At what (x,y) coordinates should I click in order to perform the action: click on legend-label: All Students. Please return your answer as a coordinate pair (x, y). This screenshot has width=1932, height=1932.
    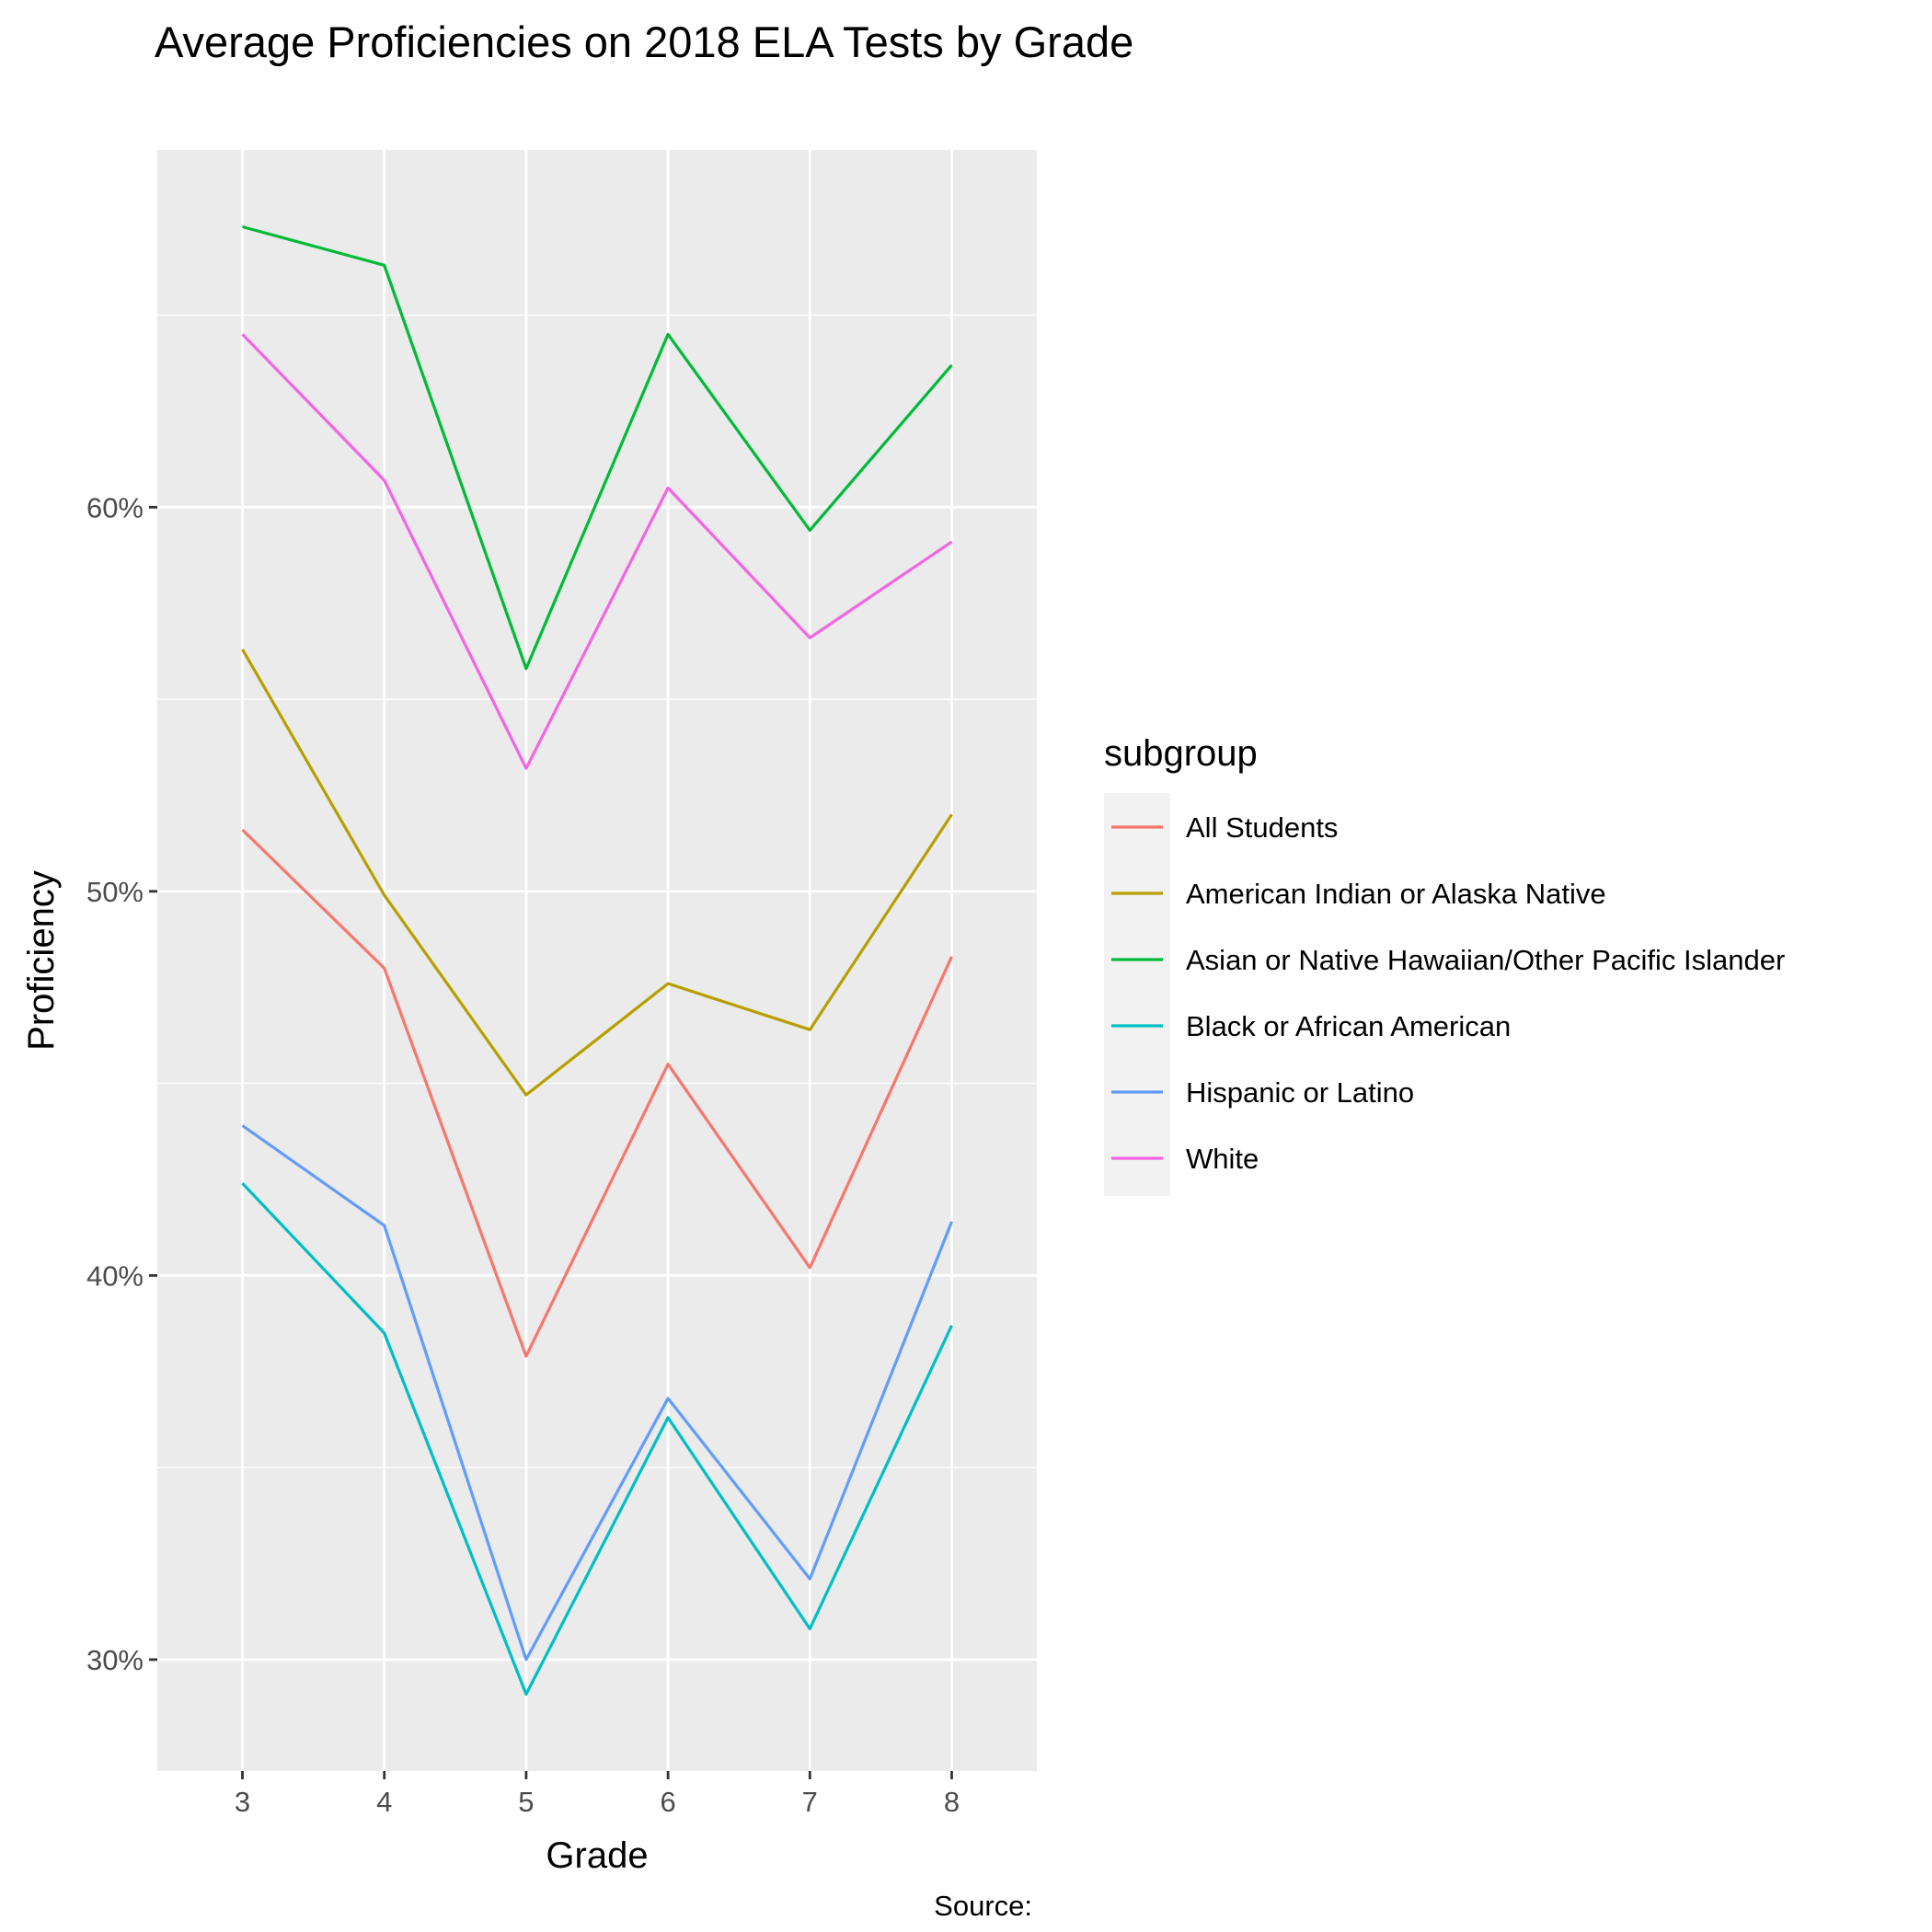
    Looking at the image, I should click on (1262, 827).